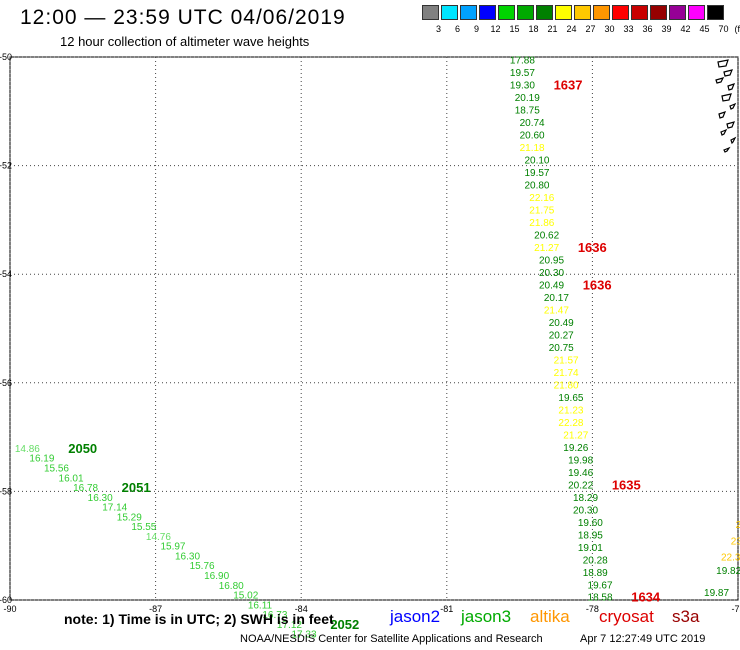  Describe the element at coordinates (600, 598) in the screenshot. I see `swh-label: 18.58` at that location.